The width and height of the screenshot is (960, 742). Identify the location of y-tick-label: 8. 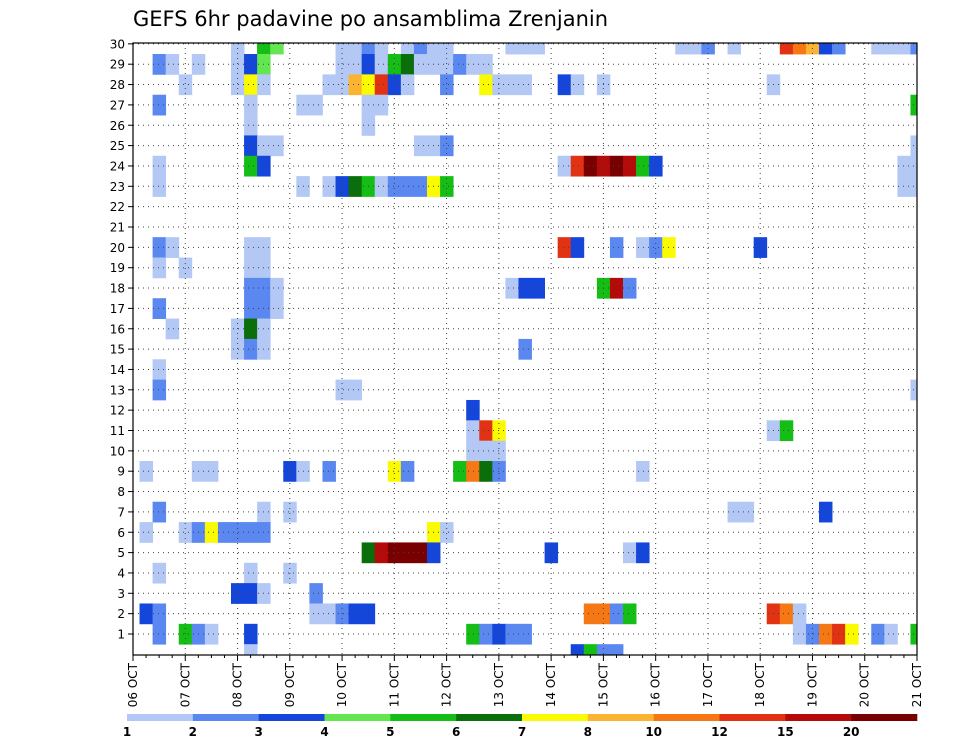
(121, 492).